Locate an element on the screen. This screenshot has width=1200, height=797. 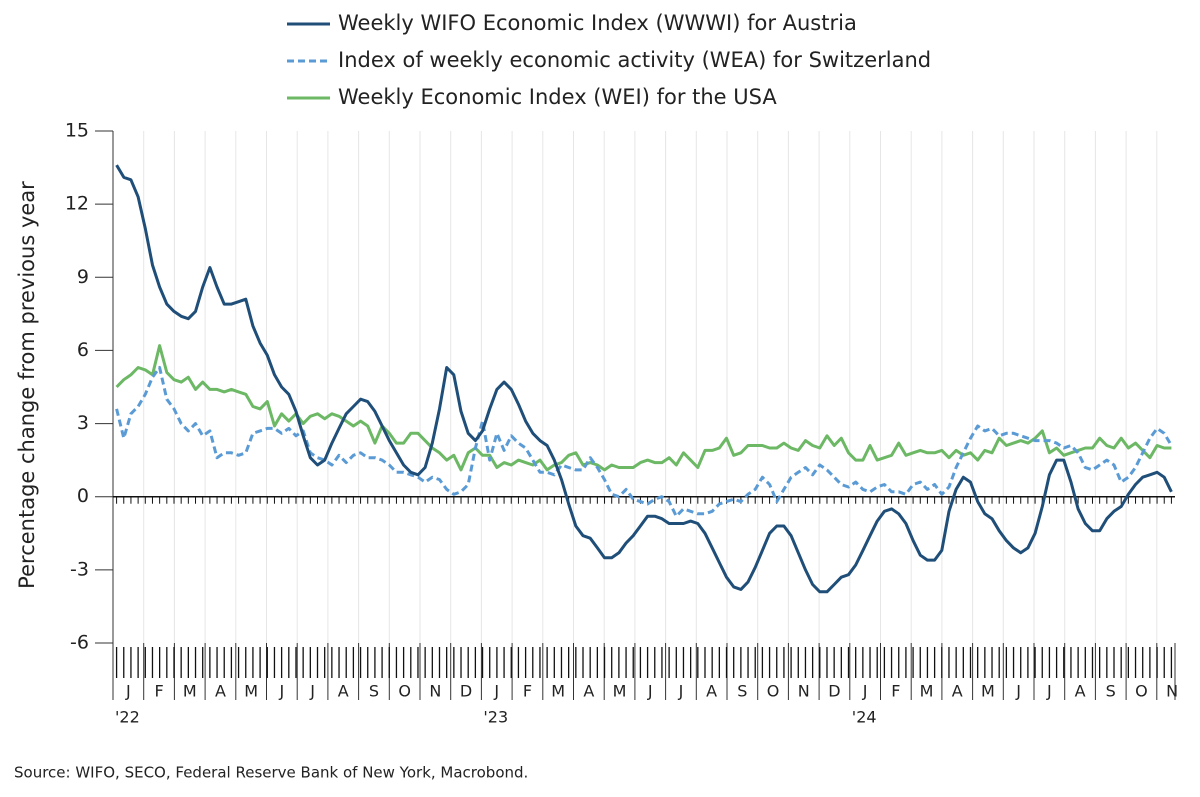
legend-label: Weekly Economic Index (WEI) for the USA is located at coordinates (557, 97).